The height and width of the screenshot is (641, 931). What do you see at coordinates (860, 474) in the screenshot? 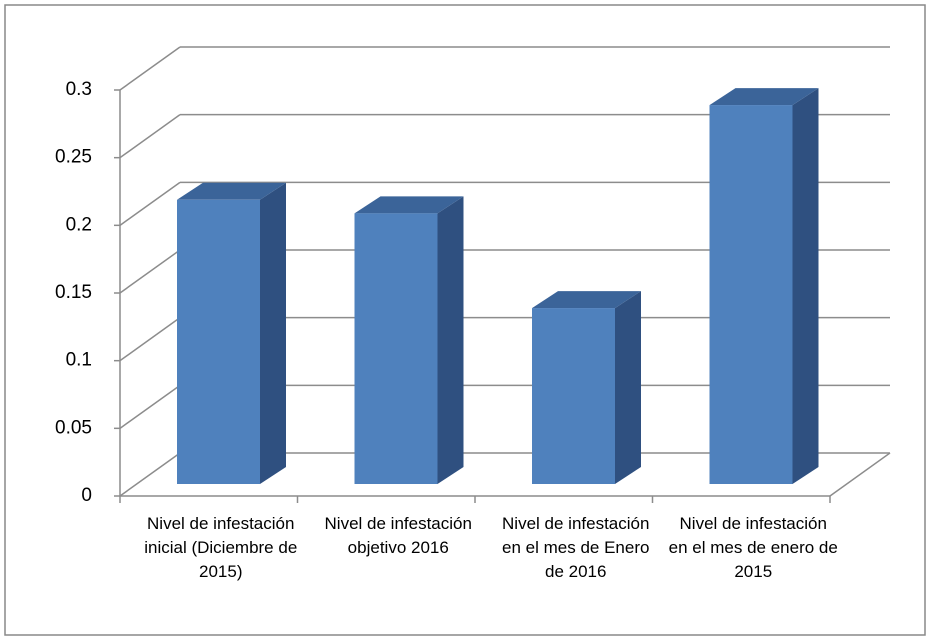
I see `floor-edge` at bounding box center [860, 474].